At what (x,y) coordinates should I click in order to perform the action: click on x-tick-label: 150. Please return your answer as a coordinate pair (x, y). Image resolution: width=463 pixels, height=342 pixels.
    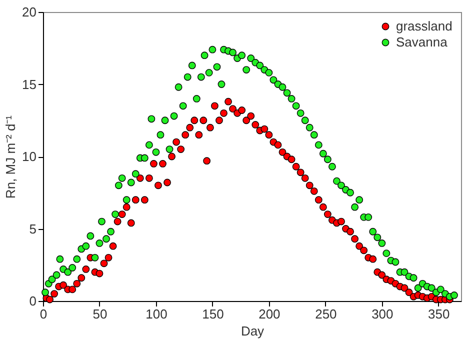
    Looking at the image, I should click on (213, 314).